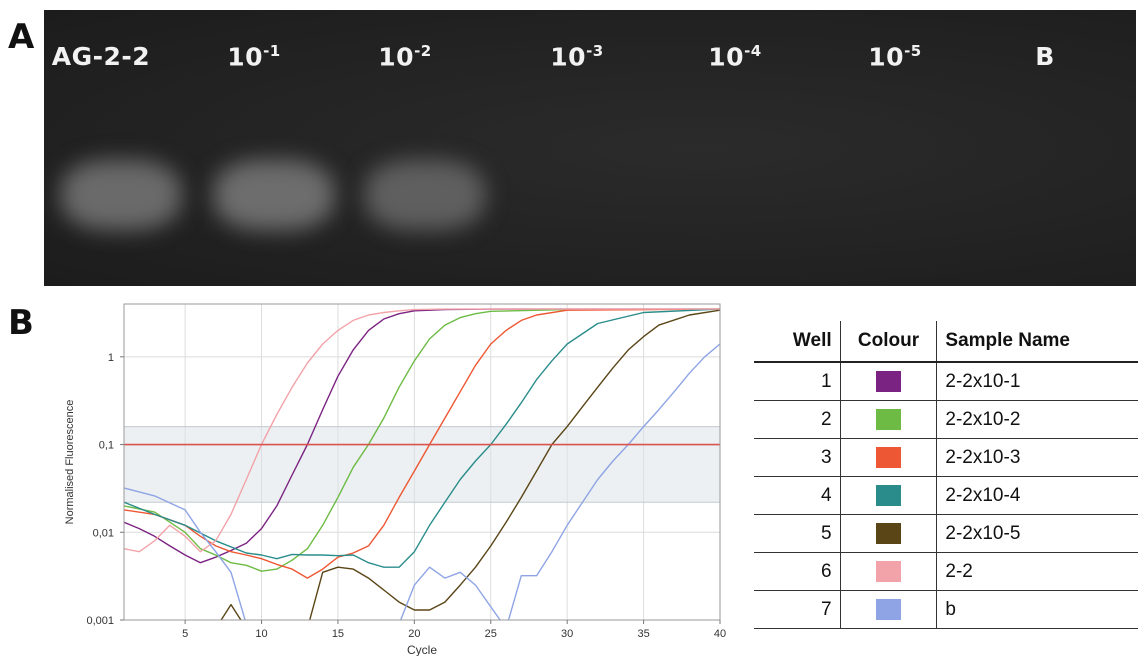 Image resolution: width=1138 pixels, height=656 pixels. I want to click on legend-sample-name: 2-2x10-2, so click(1037, 419).